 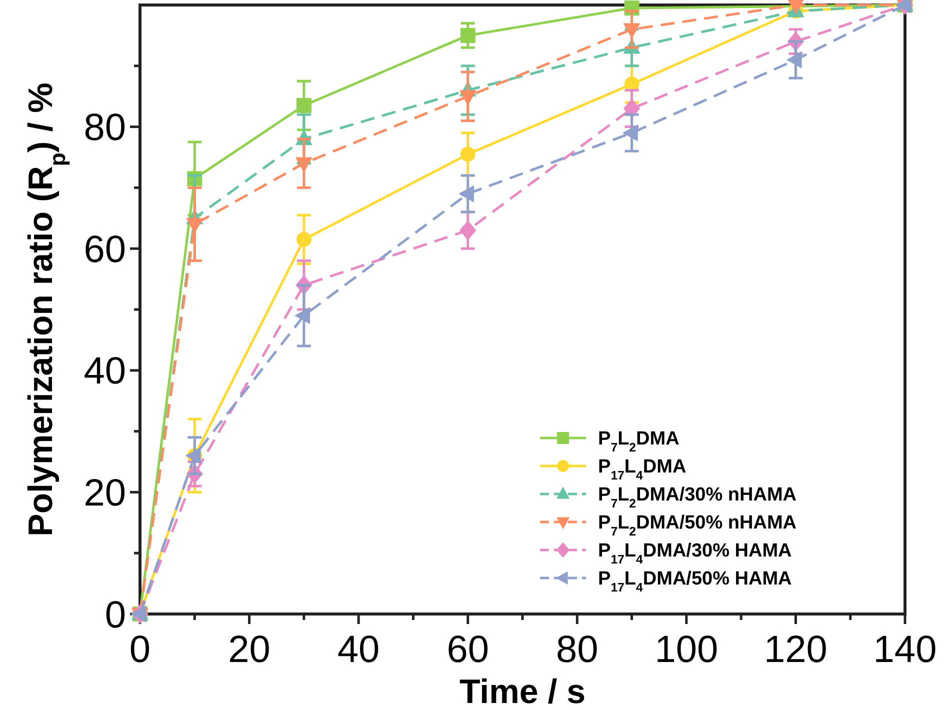 I want to click on x-tick-label: 140, so click(x=905, y=650).